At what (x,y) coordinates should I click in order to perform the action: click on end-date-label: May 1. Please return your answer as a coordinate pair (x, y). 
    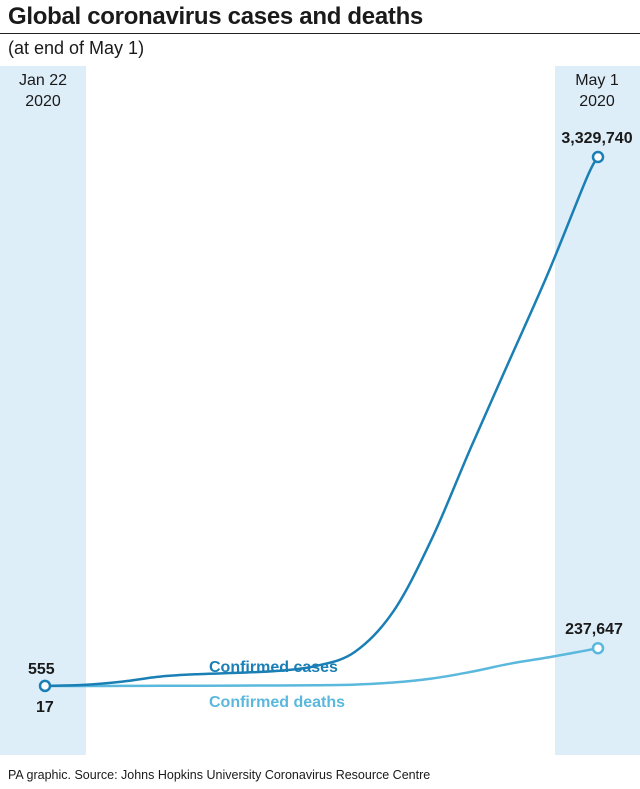
    Looking at the image, I should click on (597, 80).